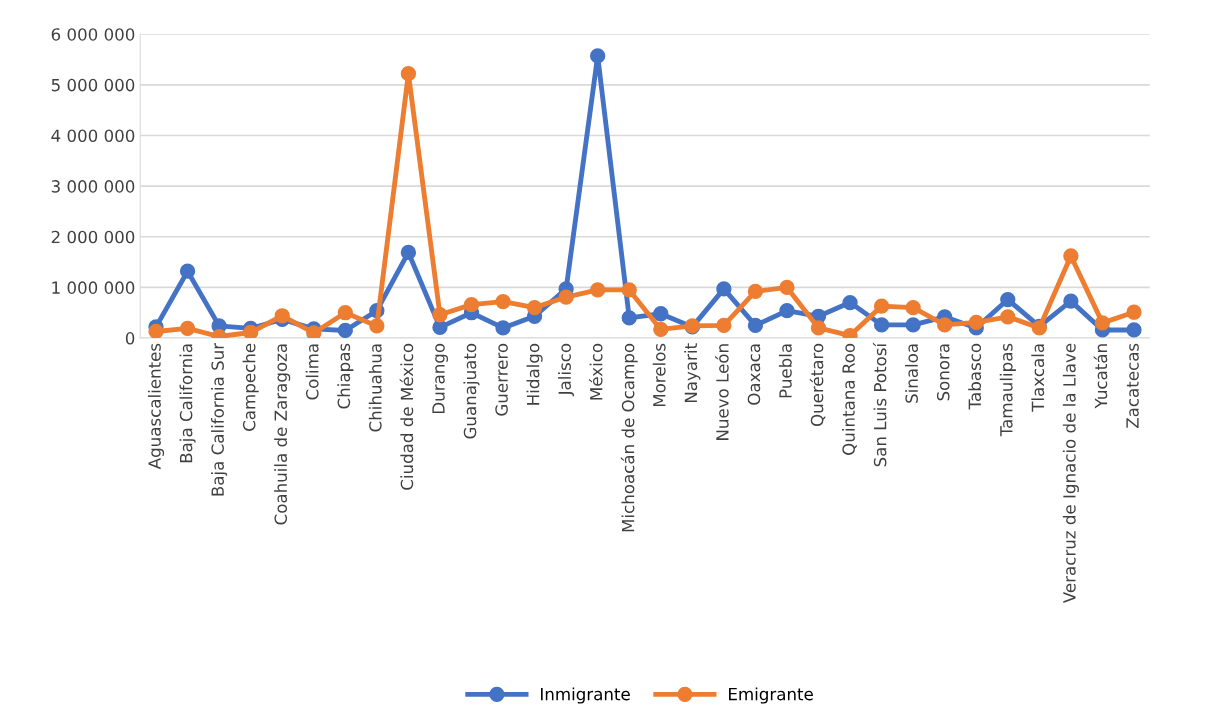 The height and width of the screenshot is (727, 1209). Describe the element at coordinates (406, 416) in the screenshot. I see `x-tick-label: Ciudad de México` at that location.